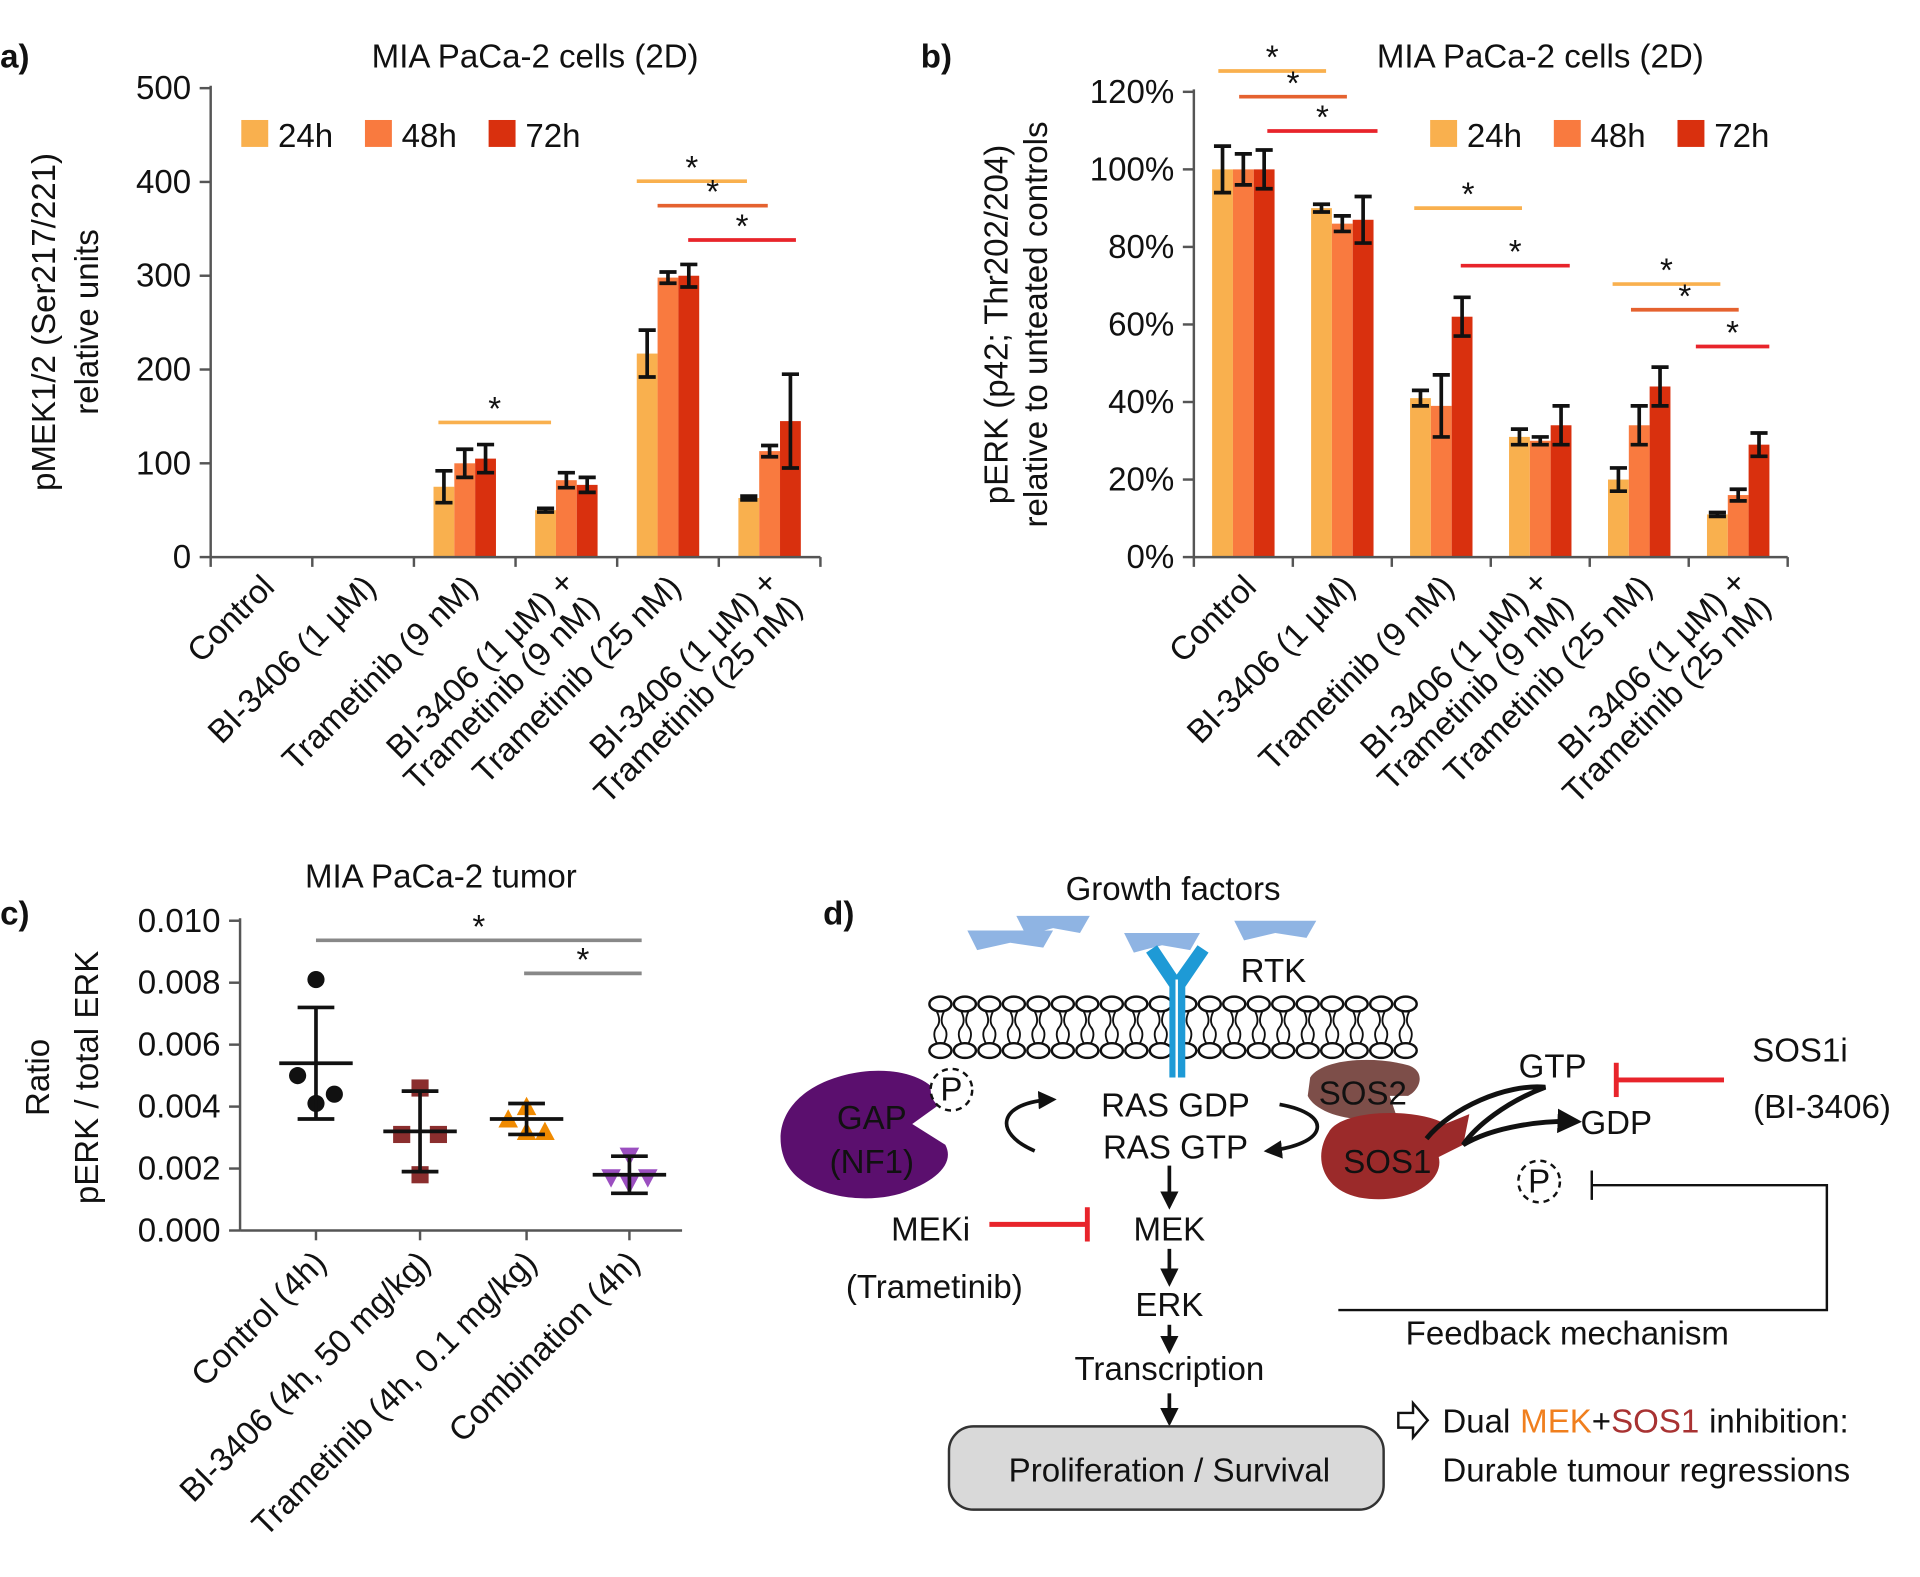 This screenshot has height=1577, width=1920. What do you see at coordinates (44, 322) in the screenshot?
I see `y-axis-label: pMEK1/2 (Ser217/221)` at bounding box center [44, 322].